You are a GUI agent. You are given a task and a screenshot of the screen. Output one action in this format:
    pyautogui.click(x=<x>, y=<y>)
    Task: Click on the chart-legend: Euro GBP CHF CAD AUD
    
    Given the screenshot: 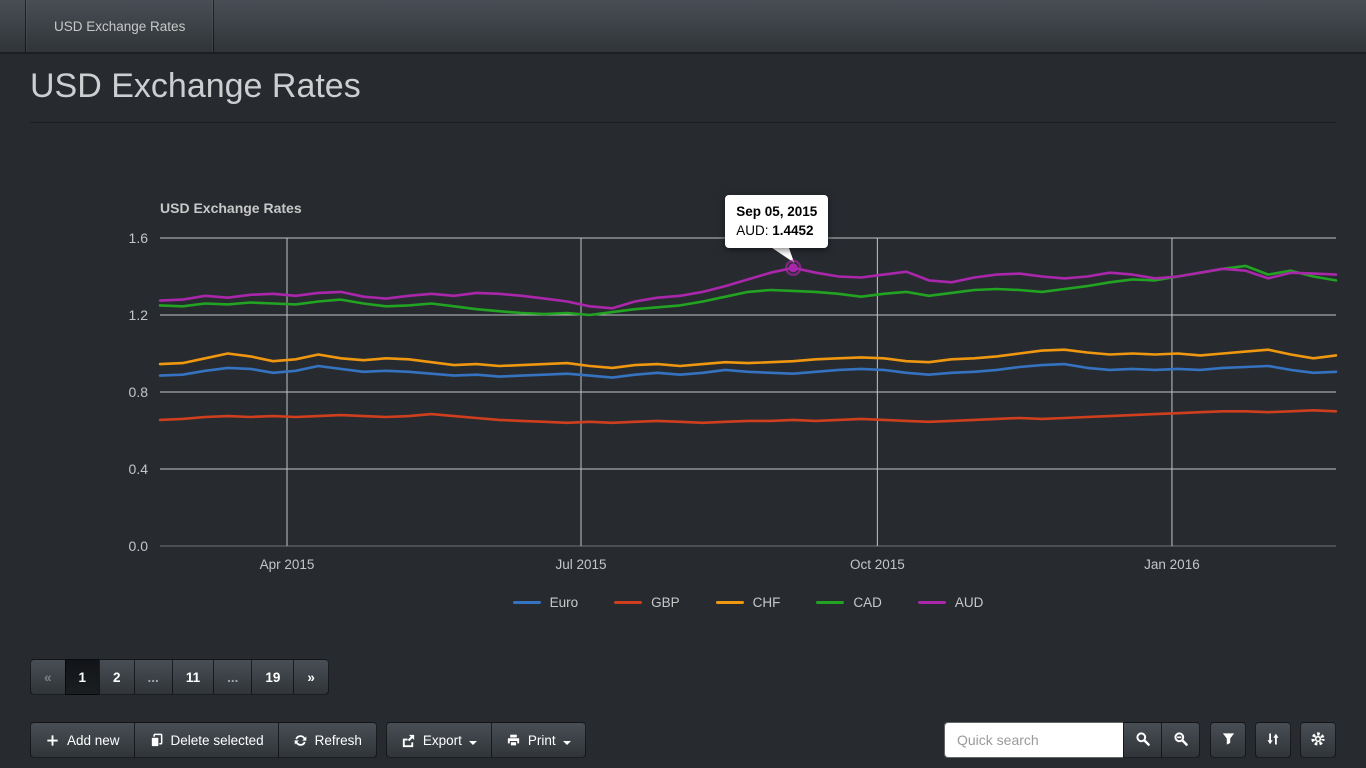 What is the action you would take?
    pyautogui.click(x=748, y=602)
    